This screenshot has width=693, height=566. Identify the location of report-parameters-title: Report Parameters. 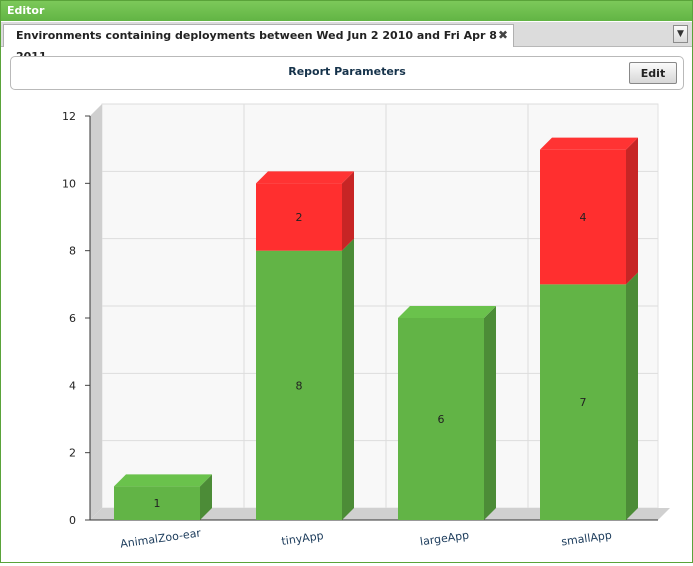
(347, 71).